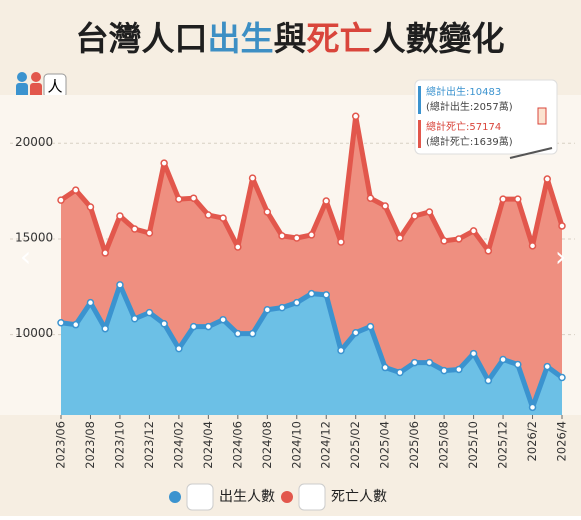 Image resolution: width=581 pixels, height=520 pixels. What do you see at coordinates (355, 445) in the screenshot?
I see `x-tick-label: 2025/02` at bounding box center [355, 445].